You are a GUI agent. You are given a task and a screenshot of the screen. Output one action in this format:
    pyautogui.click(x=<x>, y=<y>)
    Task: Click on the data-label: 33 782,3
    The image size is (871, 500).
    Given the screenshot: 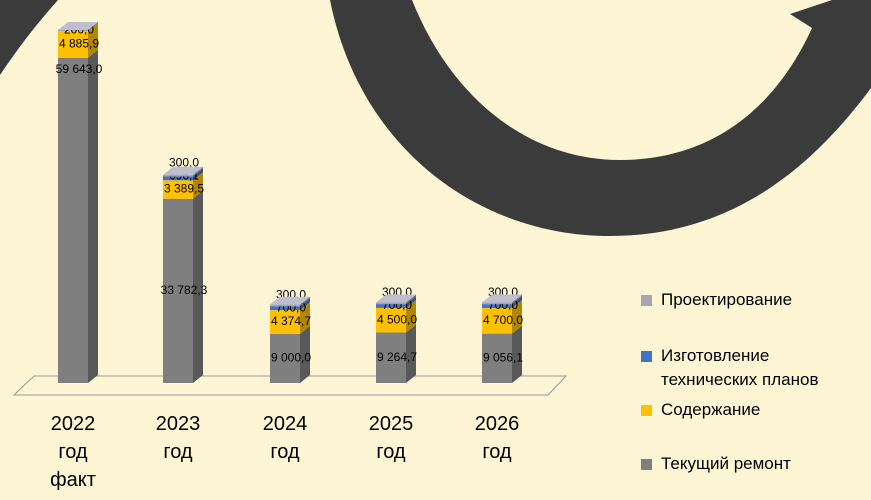 What is the action you would take?
    pyautogui.click(x=184, y=290)
    